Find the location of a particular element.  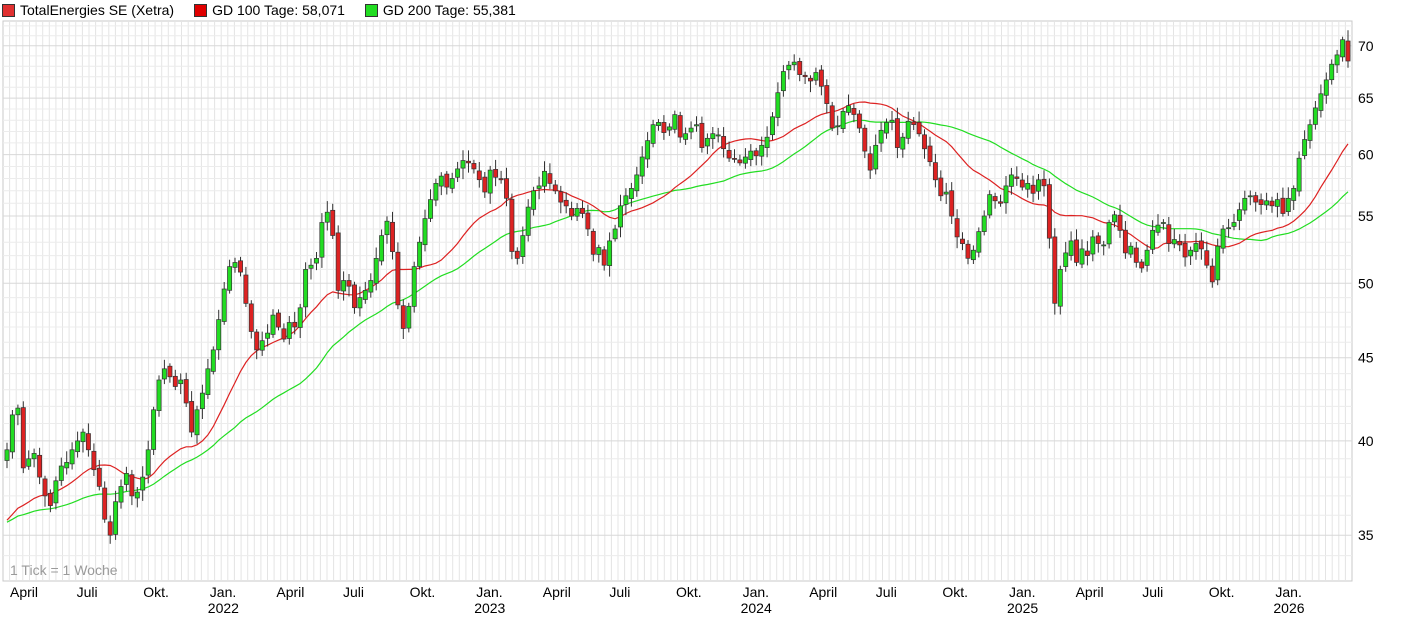

legend-swatch-main is located at coordinates (8, 10).